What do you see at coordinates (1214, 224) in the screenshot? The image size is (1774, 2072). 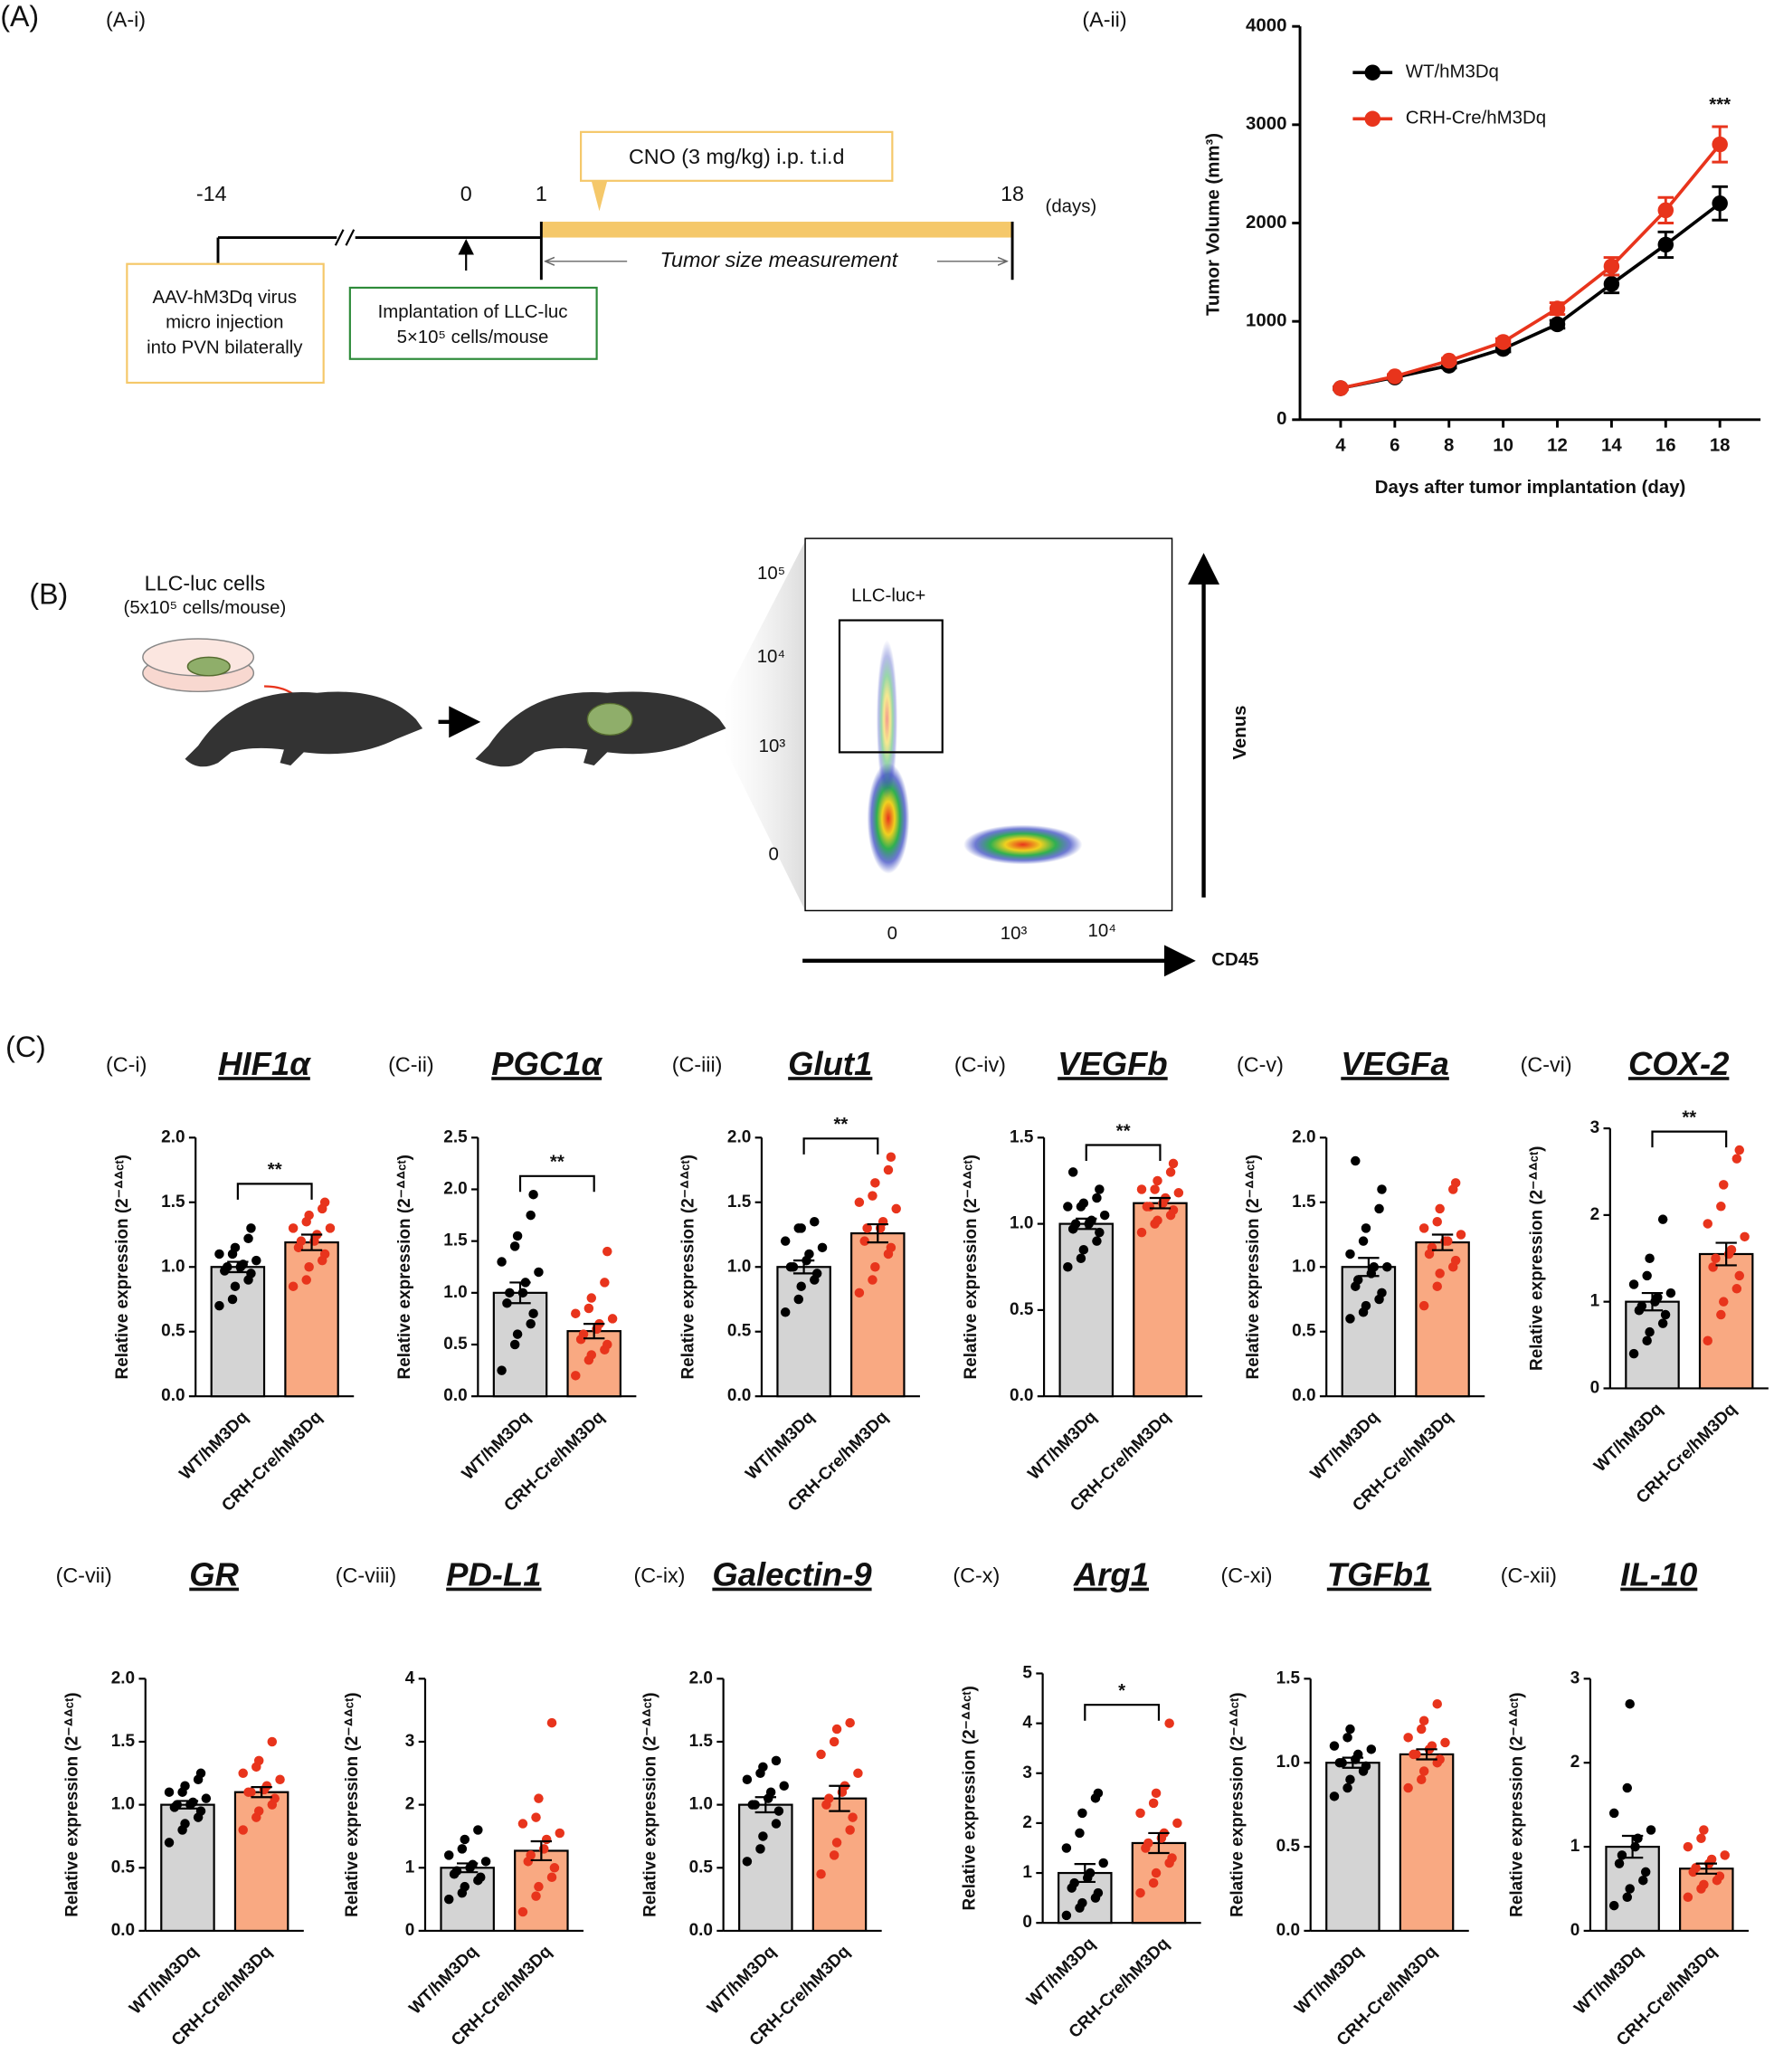 I see `y-axis-label: Tumor Volume (mm³)` at bounding box center [1214, 224].